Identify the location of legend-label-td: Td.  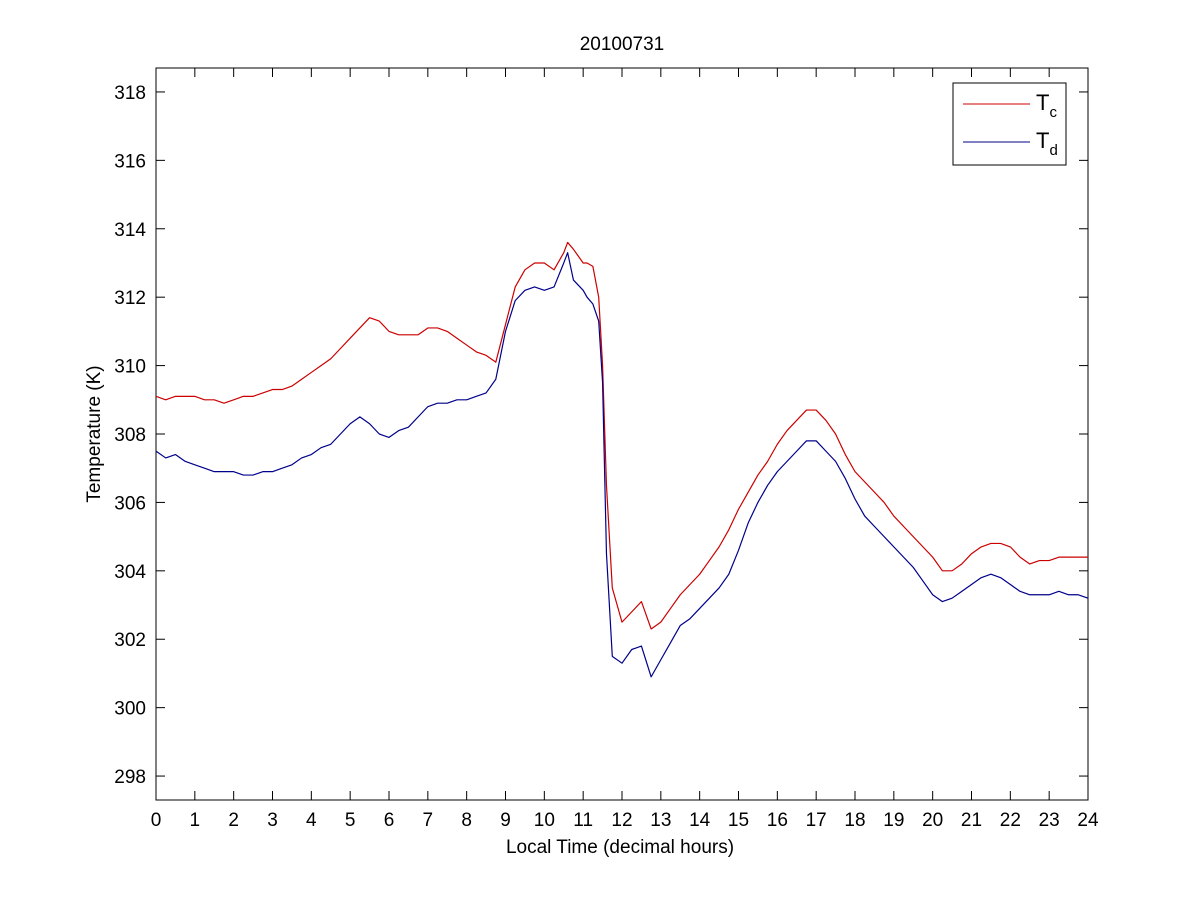
(1047, 143).